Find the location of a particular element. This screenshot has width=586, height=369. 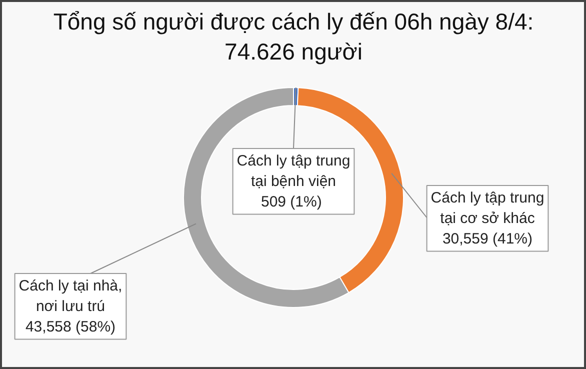

data-label: 30,559 (41%) is located at coordinates (487, 239).